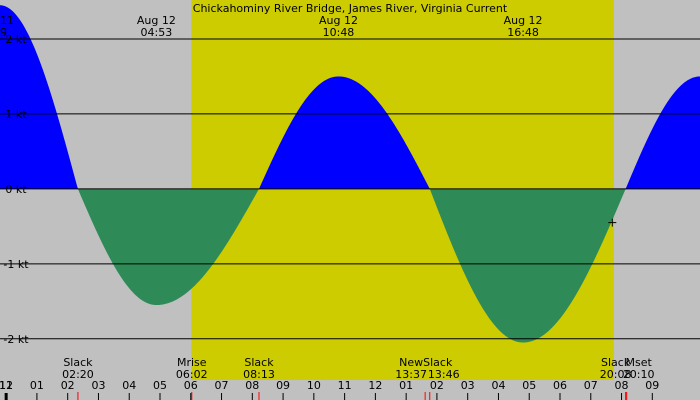 The height and width of the screenshot is (400, 700). I want to click on y-tick-label: -2 kt, so click(16, 339).